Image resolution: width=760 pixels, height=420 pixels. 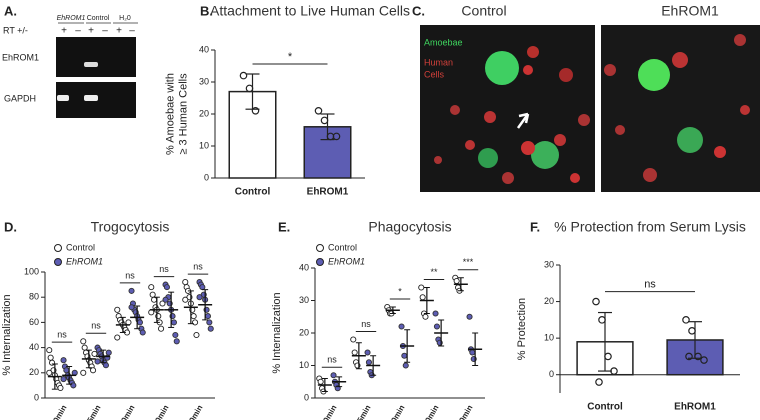 I want to click on row-label: EhROM1, so click(x=20, y=57).